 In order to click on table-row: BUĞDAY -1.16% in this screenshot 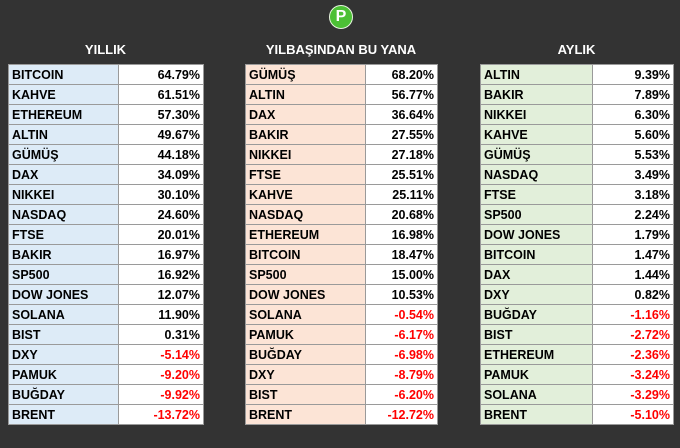, I will do `click(577, 314)`.